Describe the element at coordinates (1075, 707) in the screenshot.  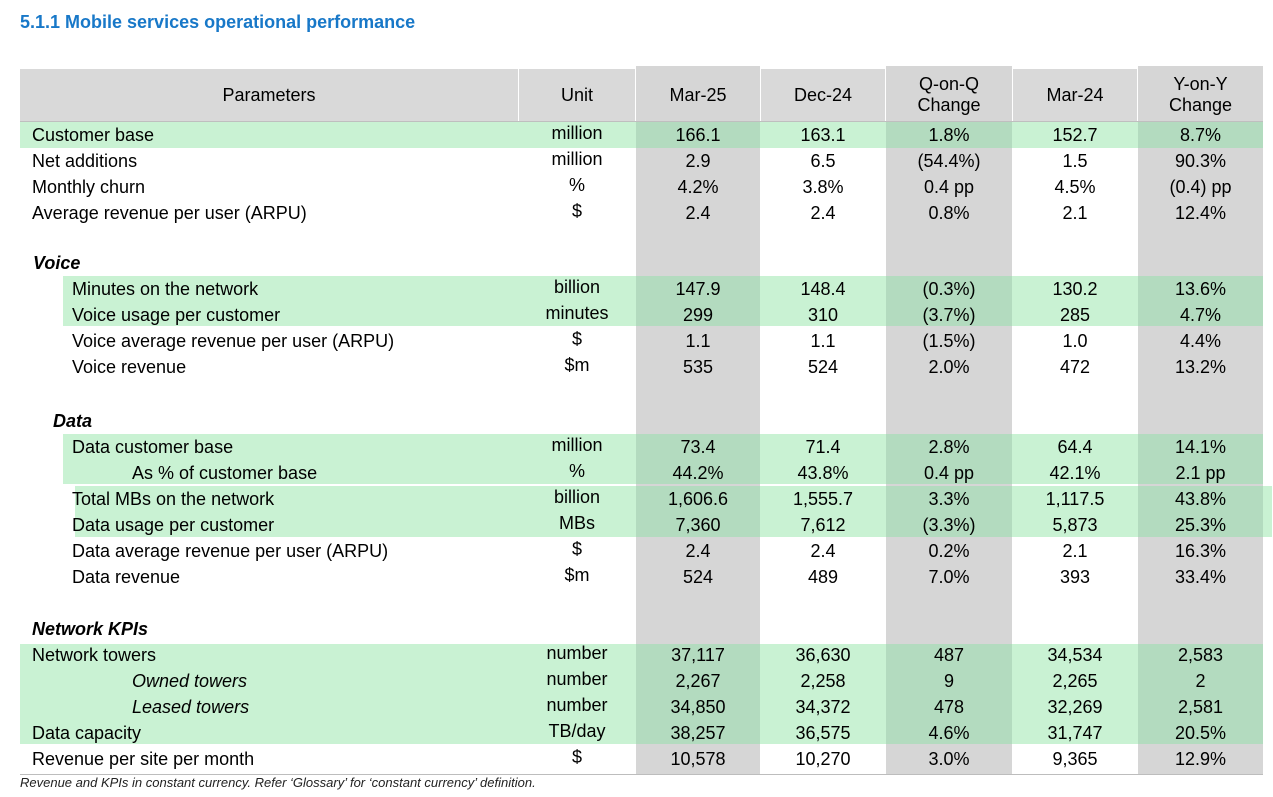
I see `row-value: 32,269` at that location.